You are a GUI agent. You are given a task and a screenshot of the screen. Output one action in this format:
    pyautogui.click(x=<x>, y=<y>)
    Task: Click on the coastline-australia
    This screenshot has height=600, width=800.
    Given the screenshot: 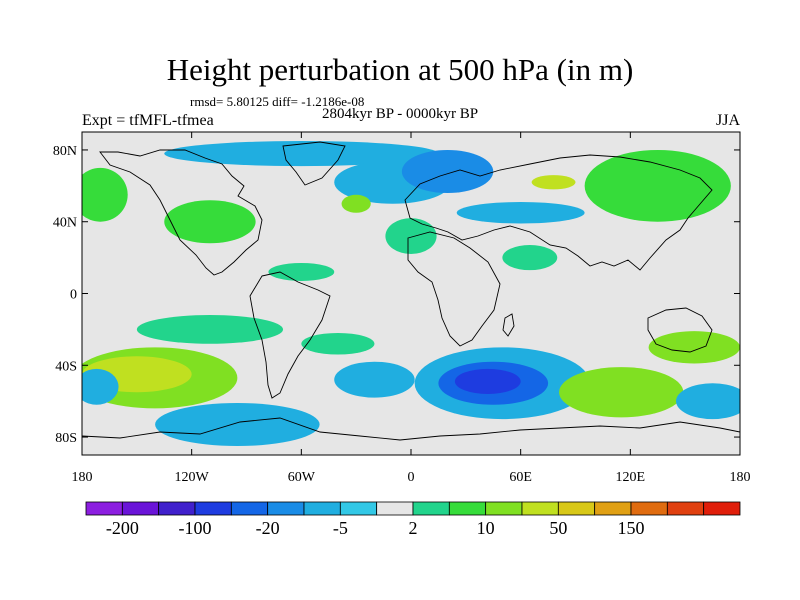 What is the action you would take?
    pyautogui.click(x=680, y=330)
    